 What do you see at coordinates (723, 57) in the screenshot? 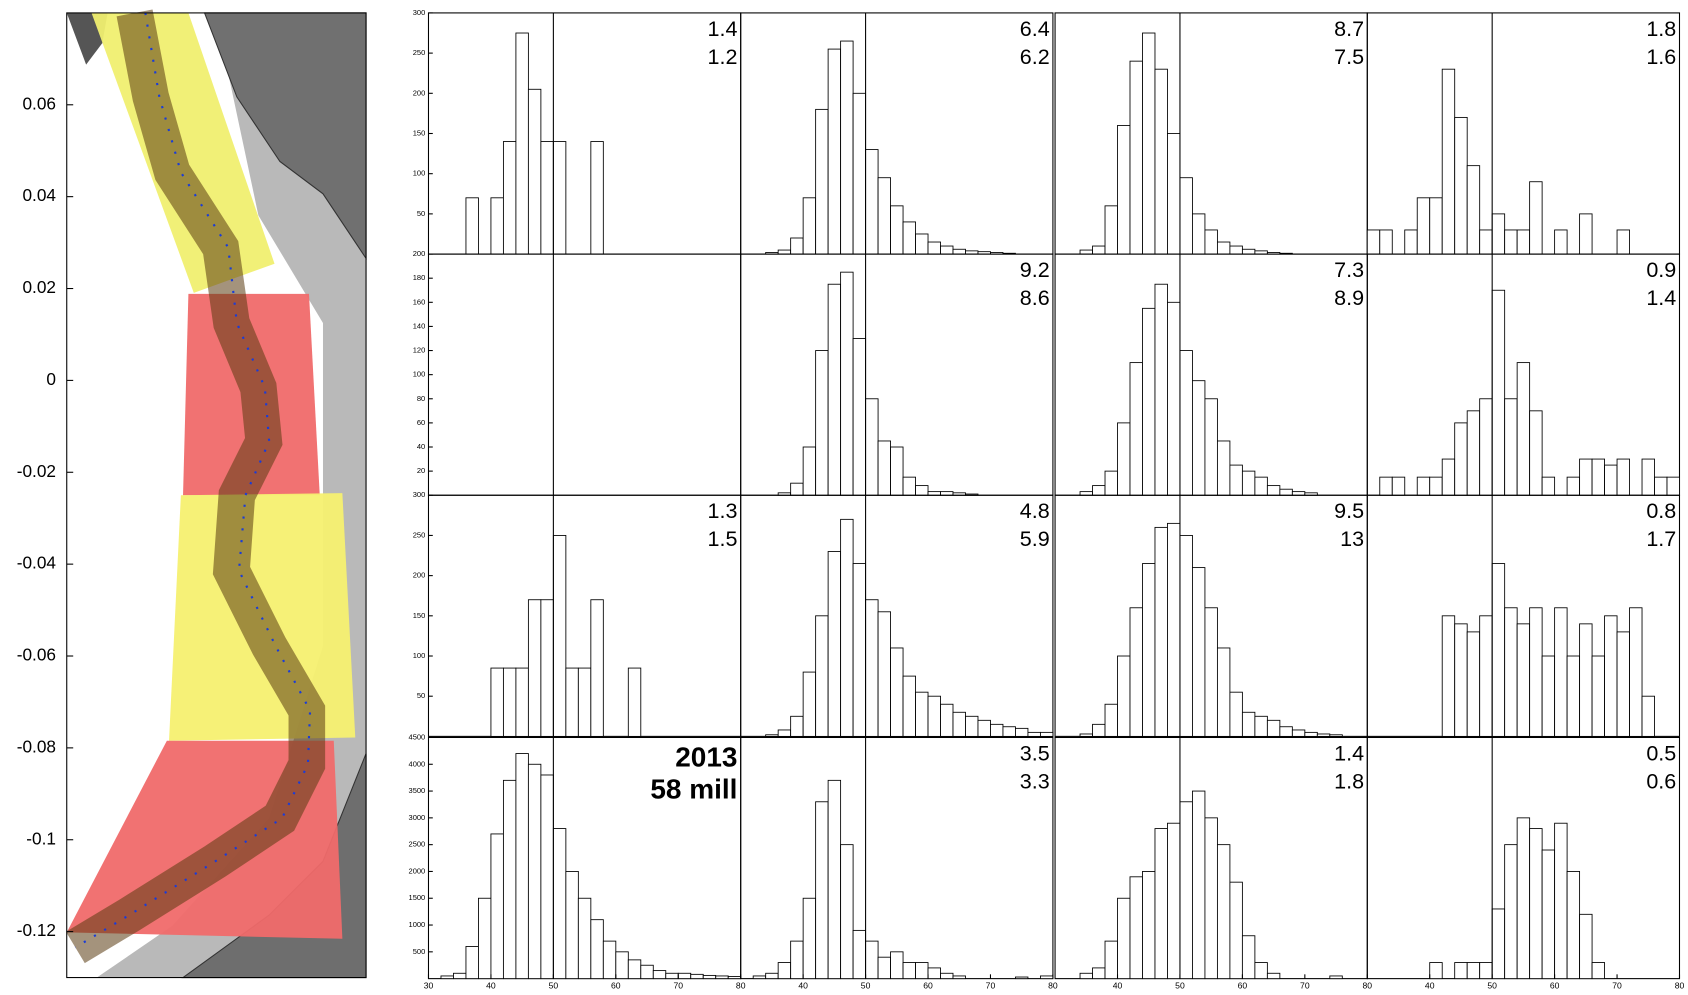
I see `annotation: 1.2` at bounding box center [723, 57].